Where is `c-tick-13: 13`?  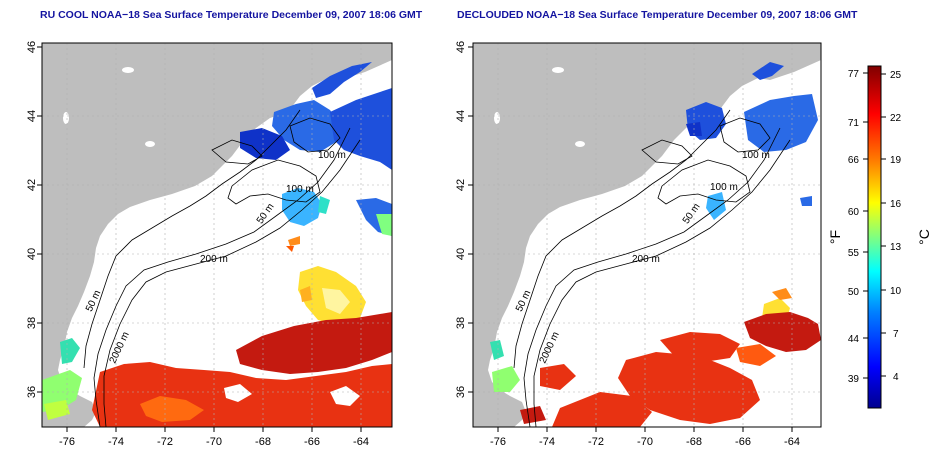 c-tick-13: 13 is located at coordinates (896, 247).